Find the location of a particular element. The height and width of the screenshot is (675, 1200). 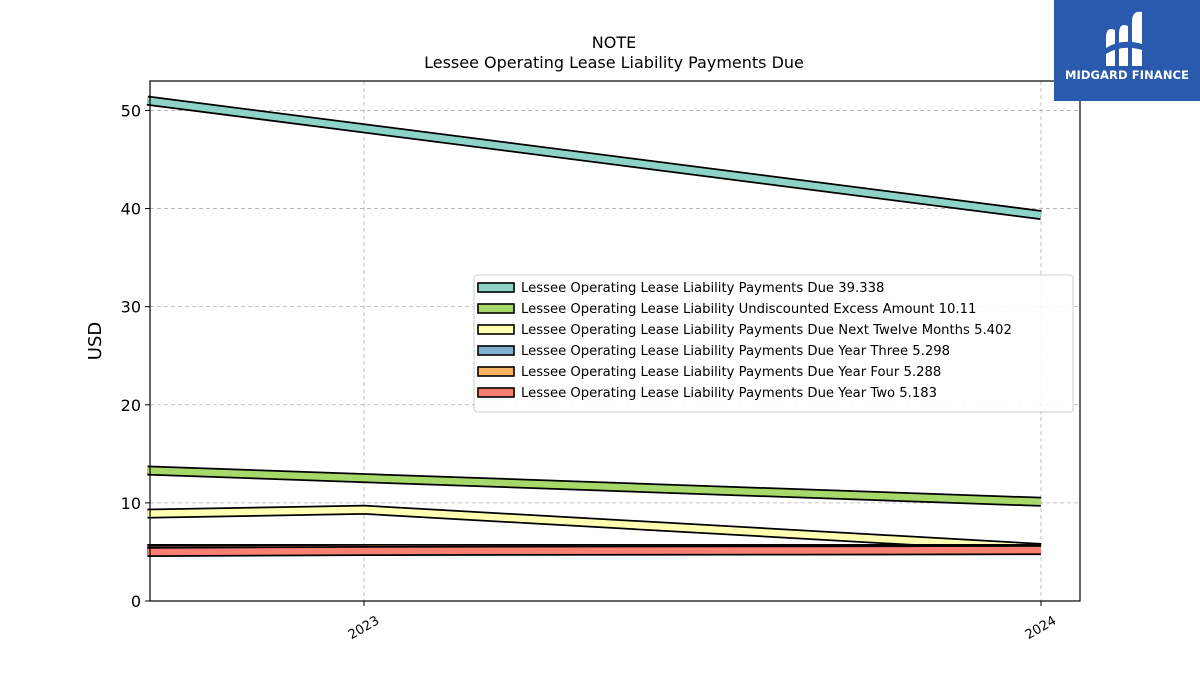

y-tick-label: 50 is located at coordinates (131, 110).